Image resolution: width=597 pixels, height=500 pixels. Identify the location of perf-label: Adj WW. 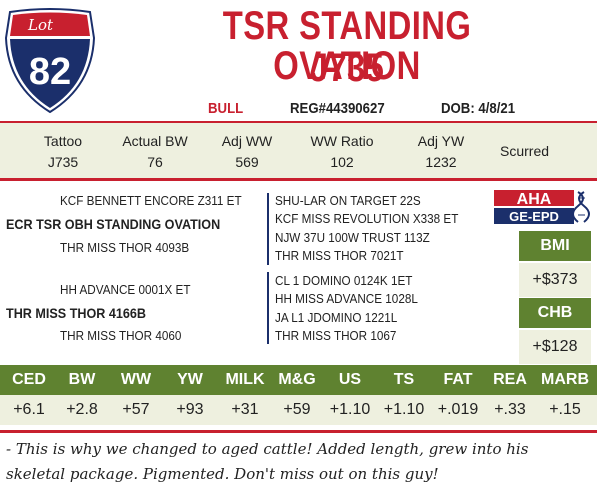
(247, 141).